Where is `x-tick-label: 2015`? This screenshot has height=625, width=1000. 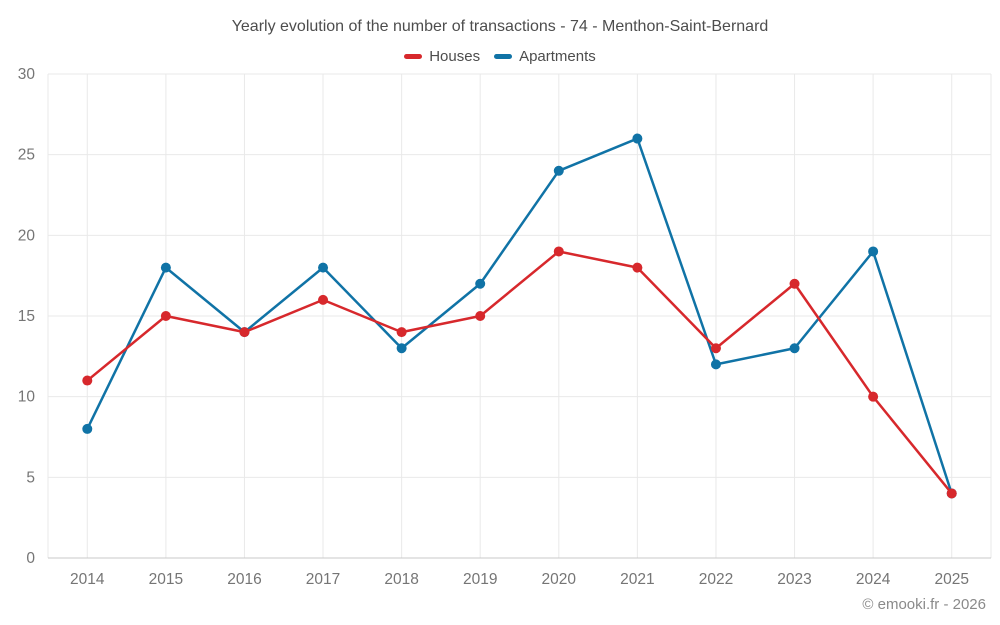
x-tick-label: 2015 is located at coordinates (166, 579).